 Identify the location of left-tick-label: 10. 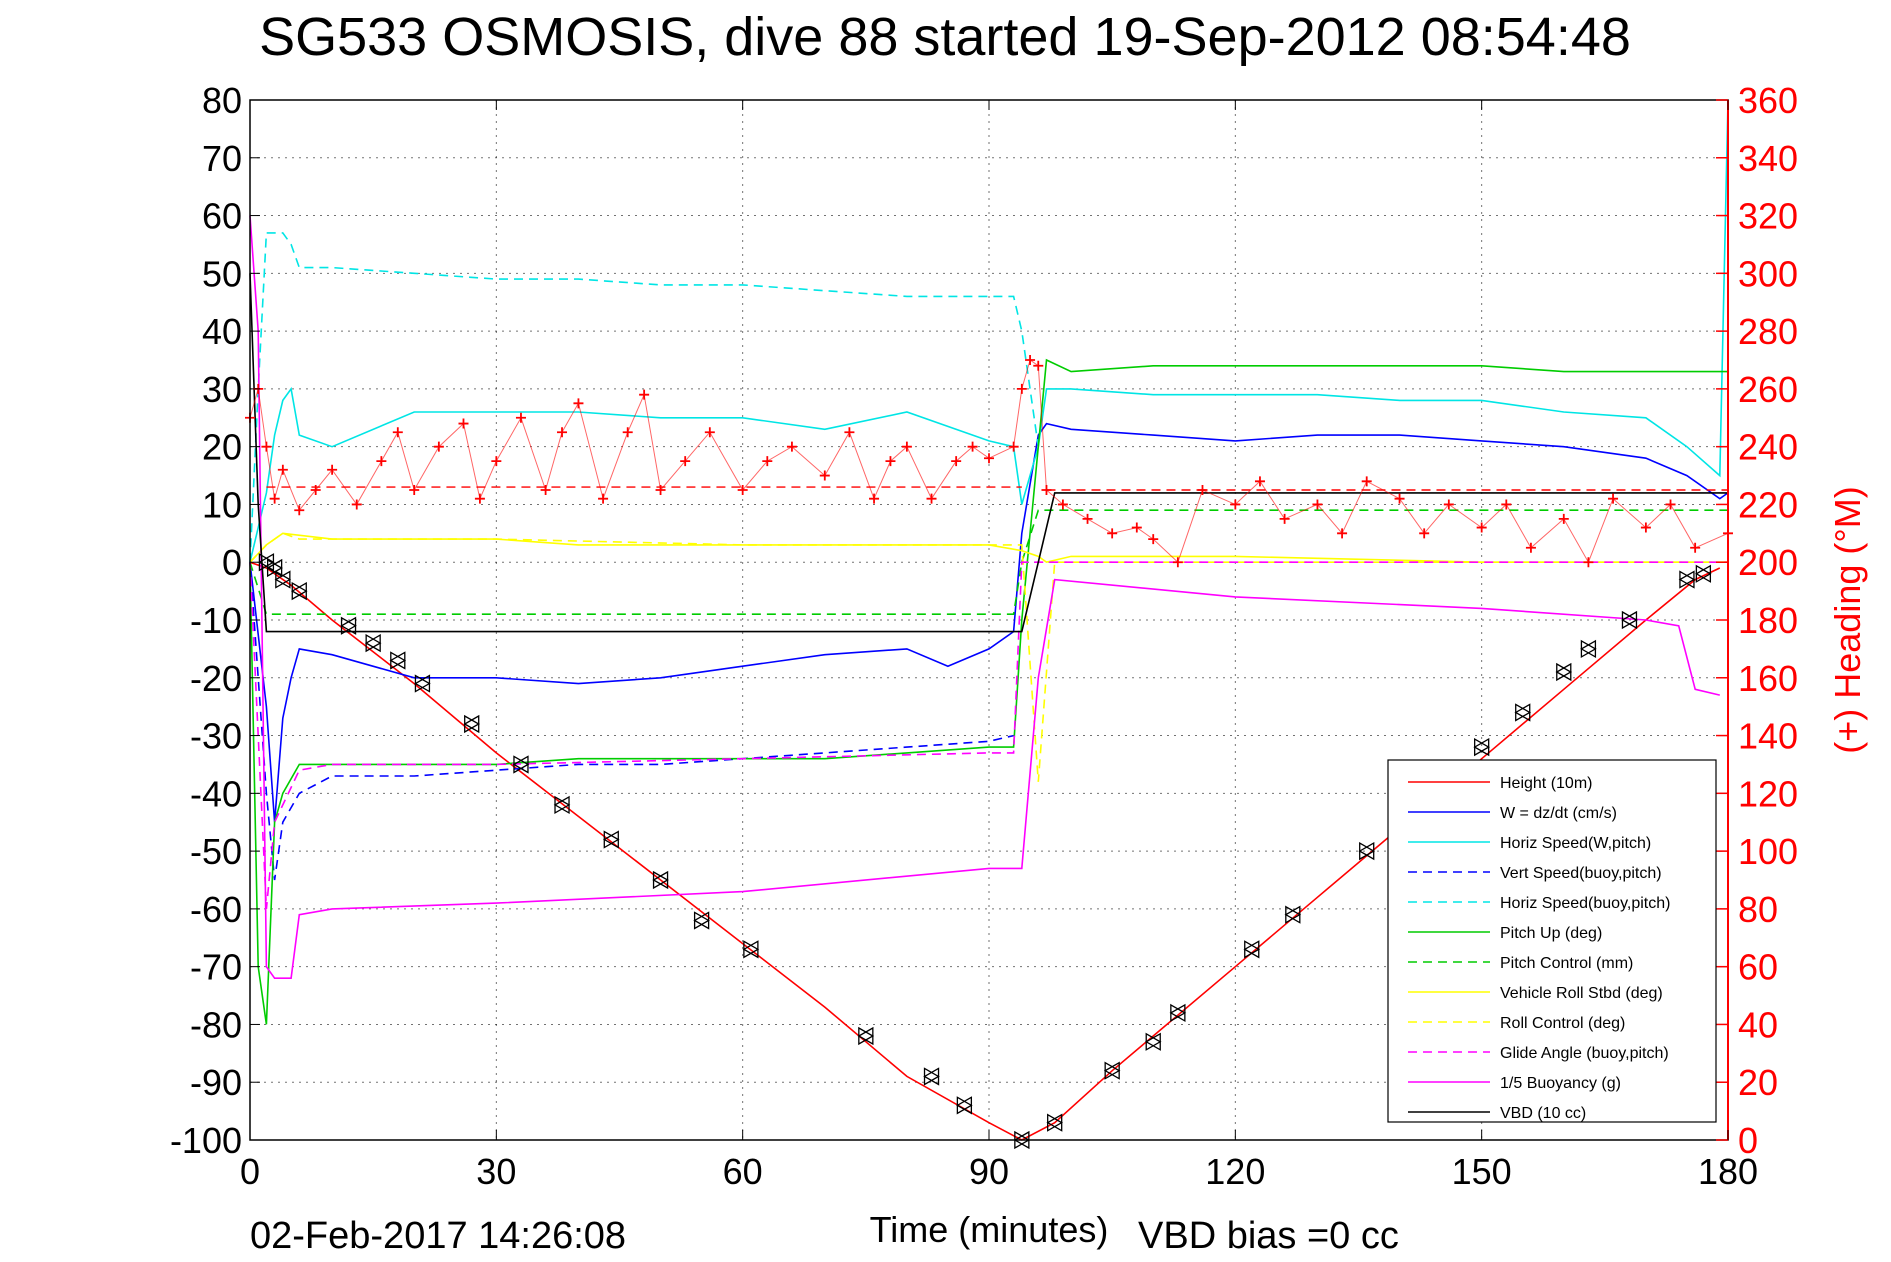
(222, 504).